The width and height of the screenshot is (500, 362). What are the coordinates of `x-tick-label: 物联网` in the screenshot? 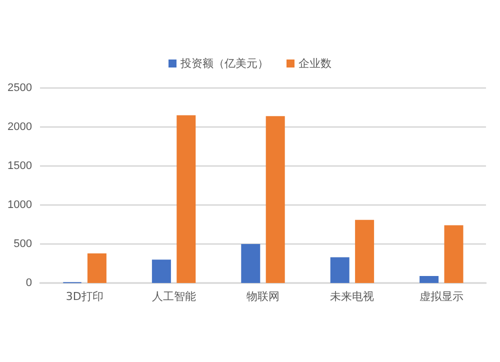 It's located at (263, 296).